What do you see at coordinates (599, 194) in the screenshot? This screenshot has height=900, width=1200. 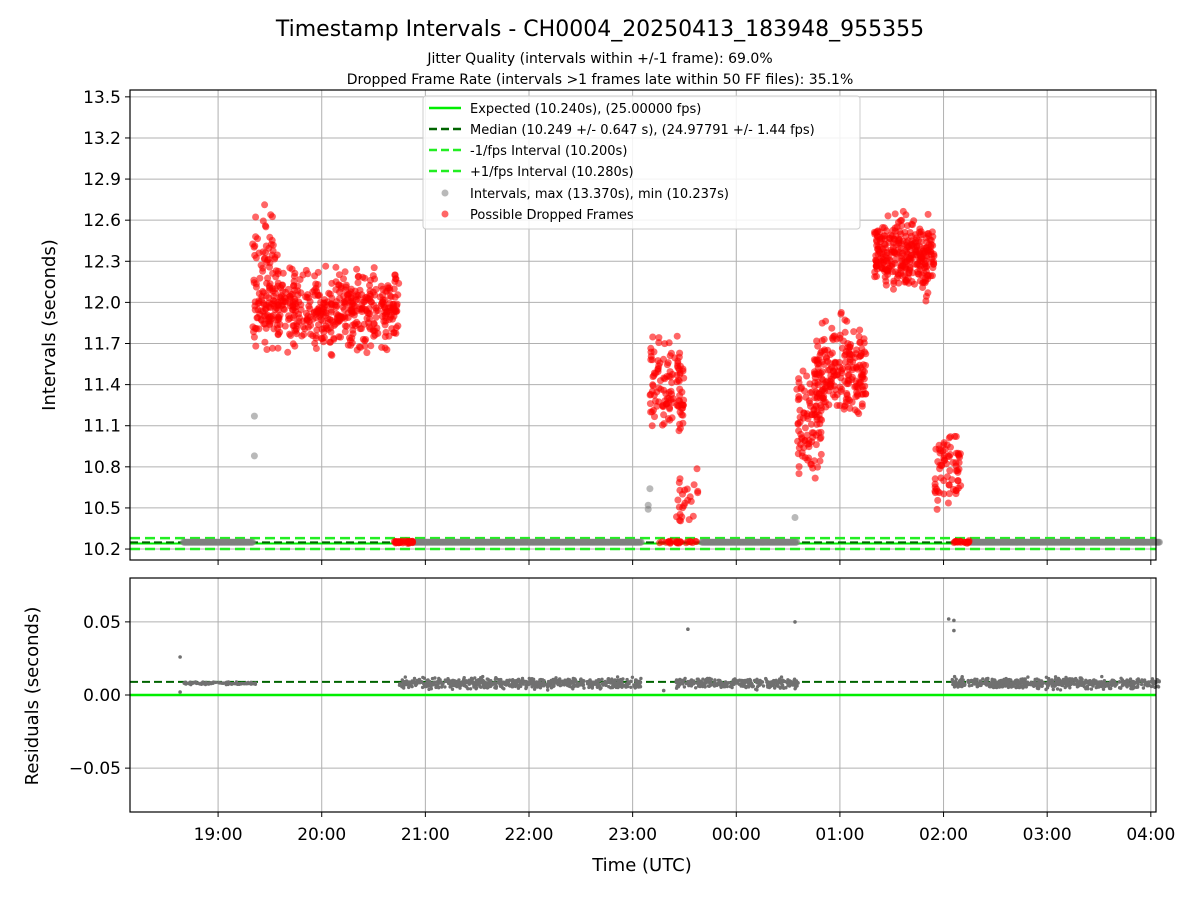 I see `legend-intervals-label: Intervals, max (13.370s), min (10.237s)` at bounding box center [599, 194].